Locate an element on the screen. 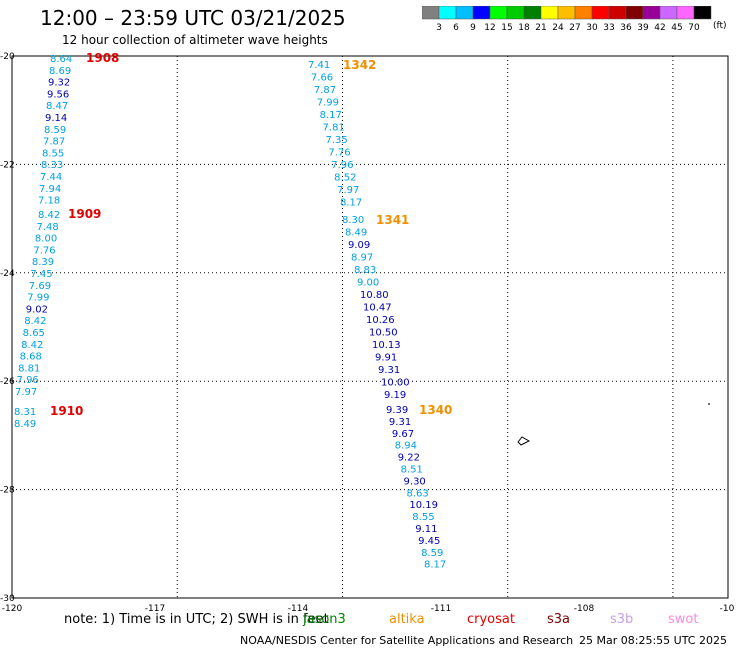 The width and height of the screenshot is (740, 650). wave-height-value: 8.47 is located at coordinates (57, 106).